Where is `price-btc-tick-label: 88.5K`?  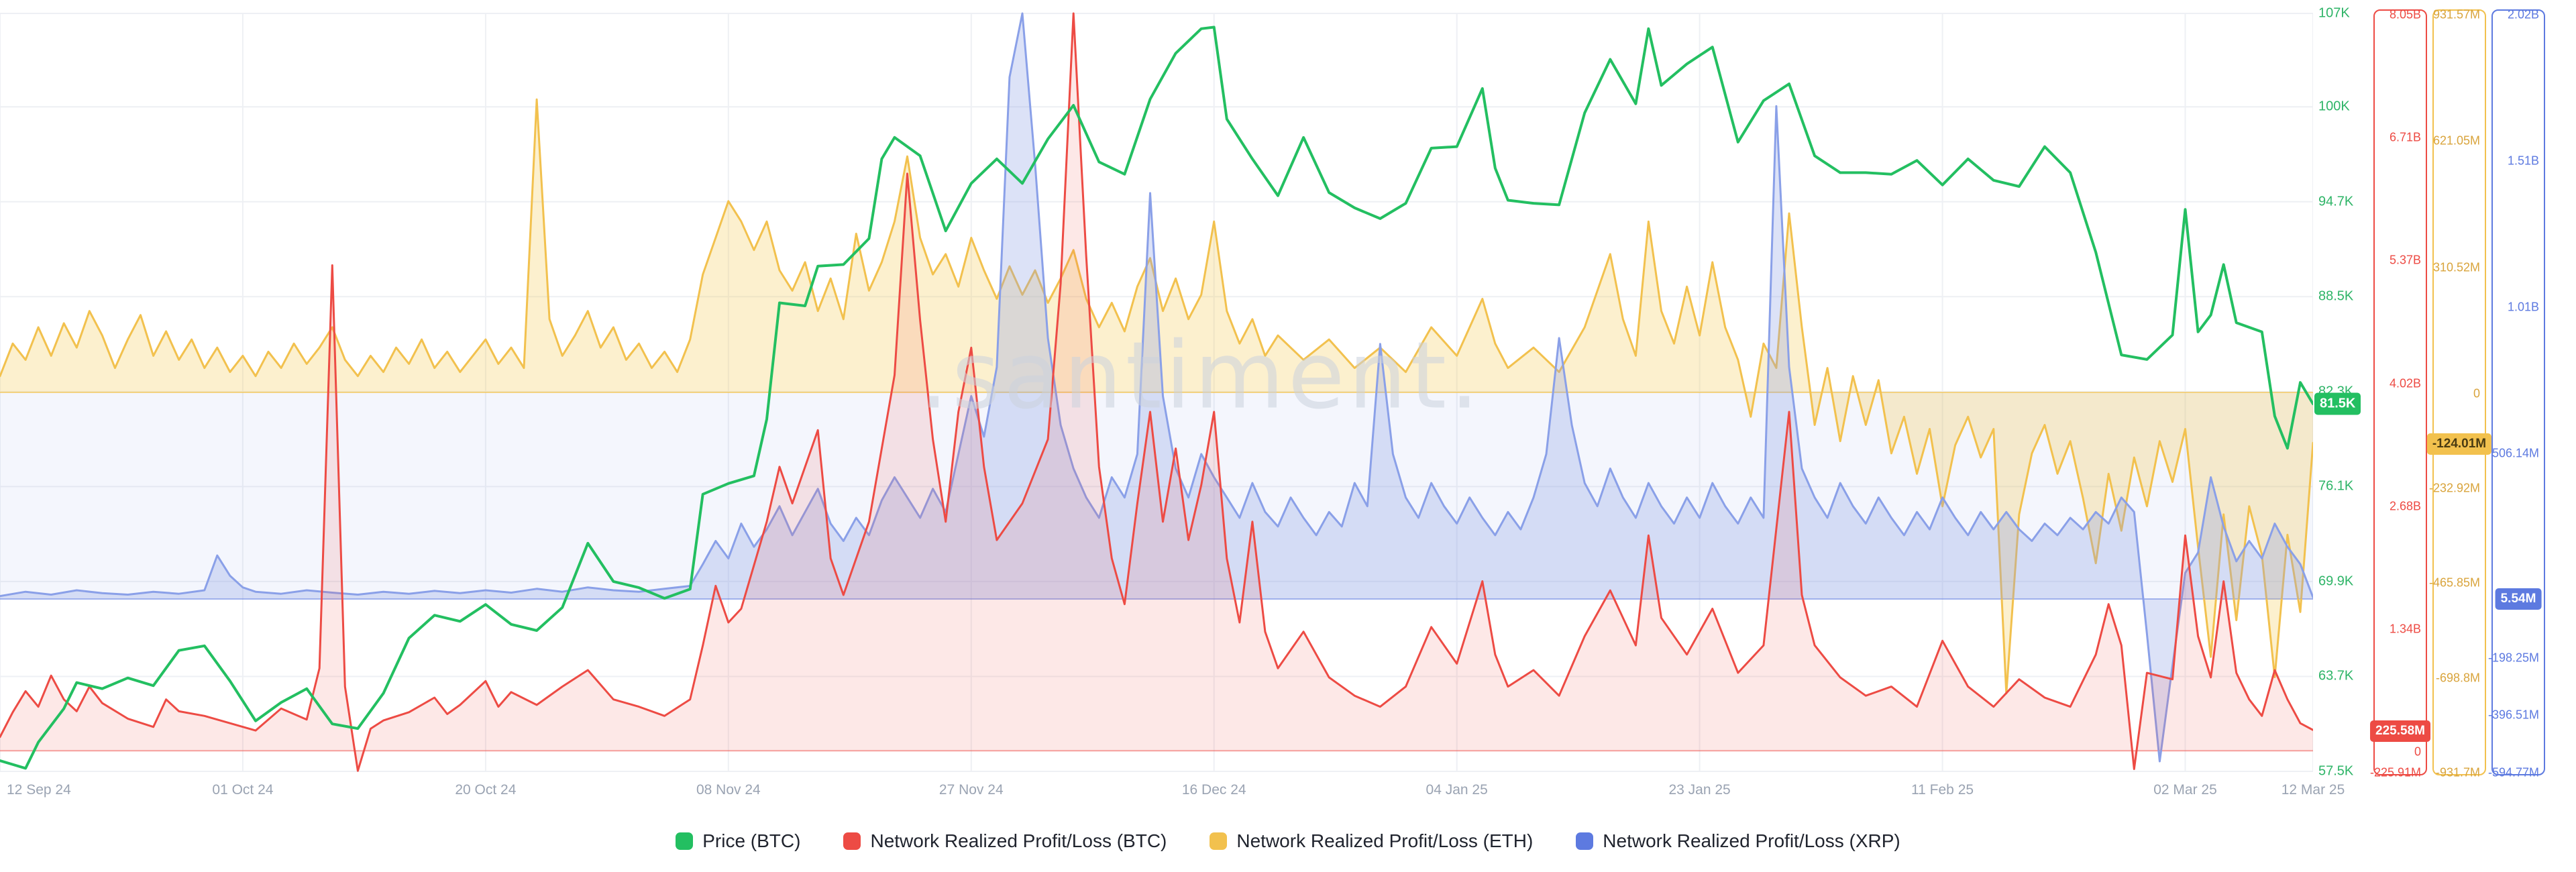
price-btc-tick-label: 88.5K is located at coordinates (2336, 296).